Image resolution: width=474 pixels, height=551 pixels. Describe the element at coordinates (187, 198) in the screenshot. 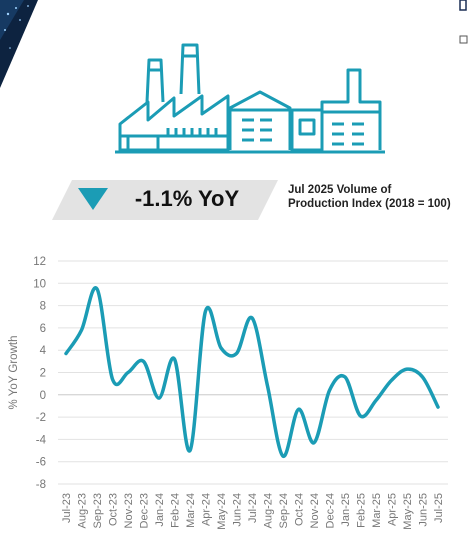

I see `kpi-yoy-value: -1.1% YoY` at that location.